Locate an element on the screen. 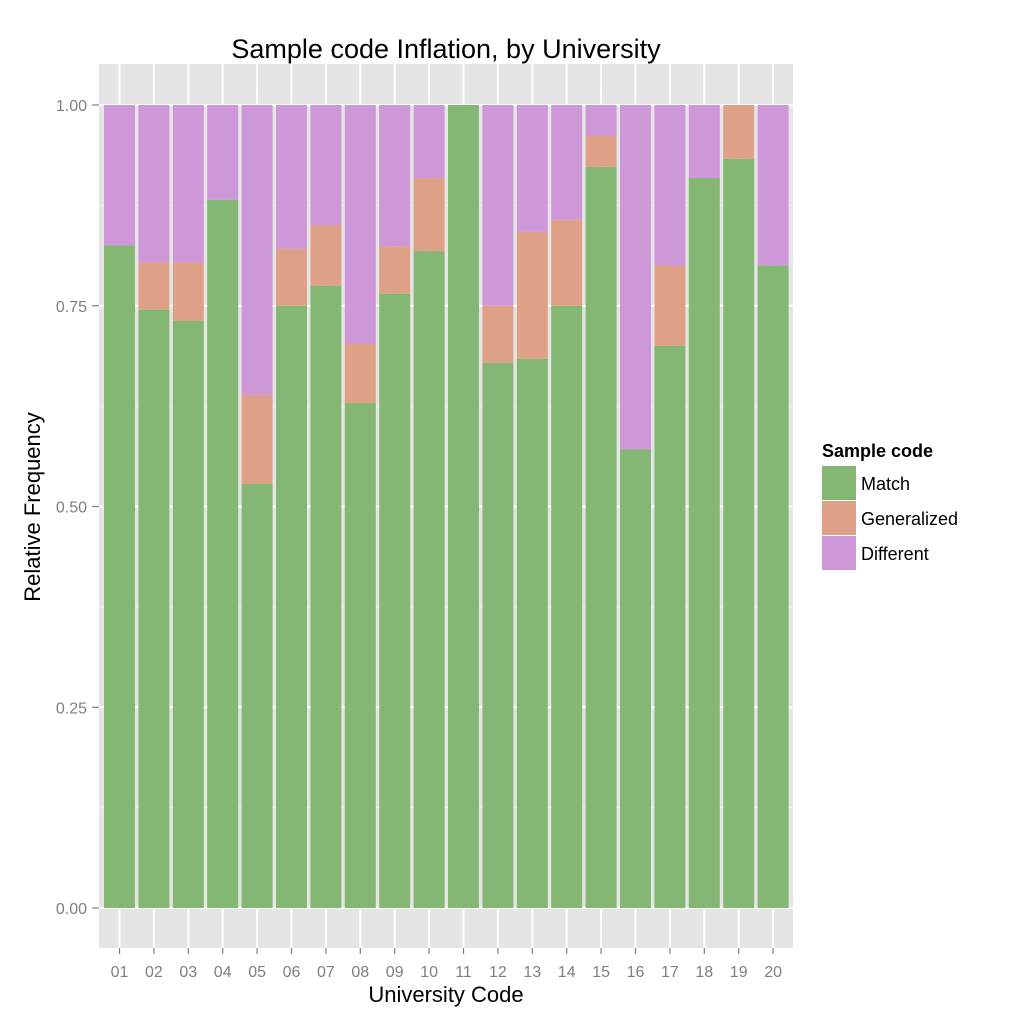  x-tick-label: 13 is located at coordinates (532, 972).